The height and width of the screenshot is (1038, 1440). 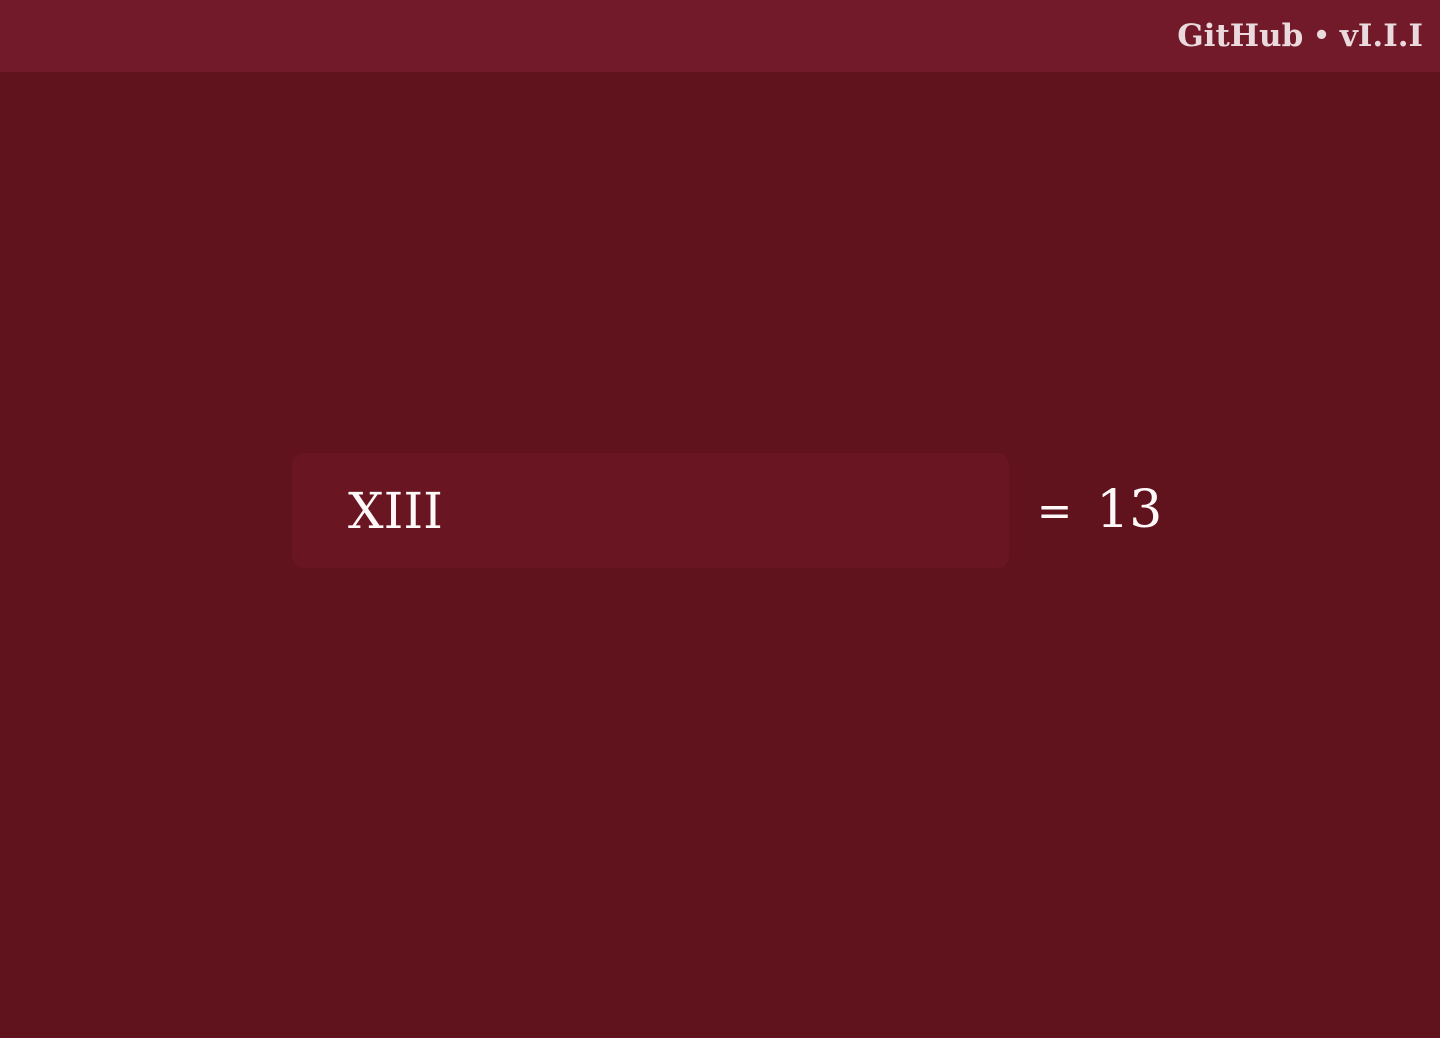 What do you see at coordinates (720, 36) in the screenshot?
I see `top-header: GitHub • vI.I.I` at bounding box center [720, 36].